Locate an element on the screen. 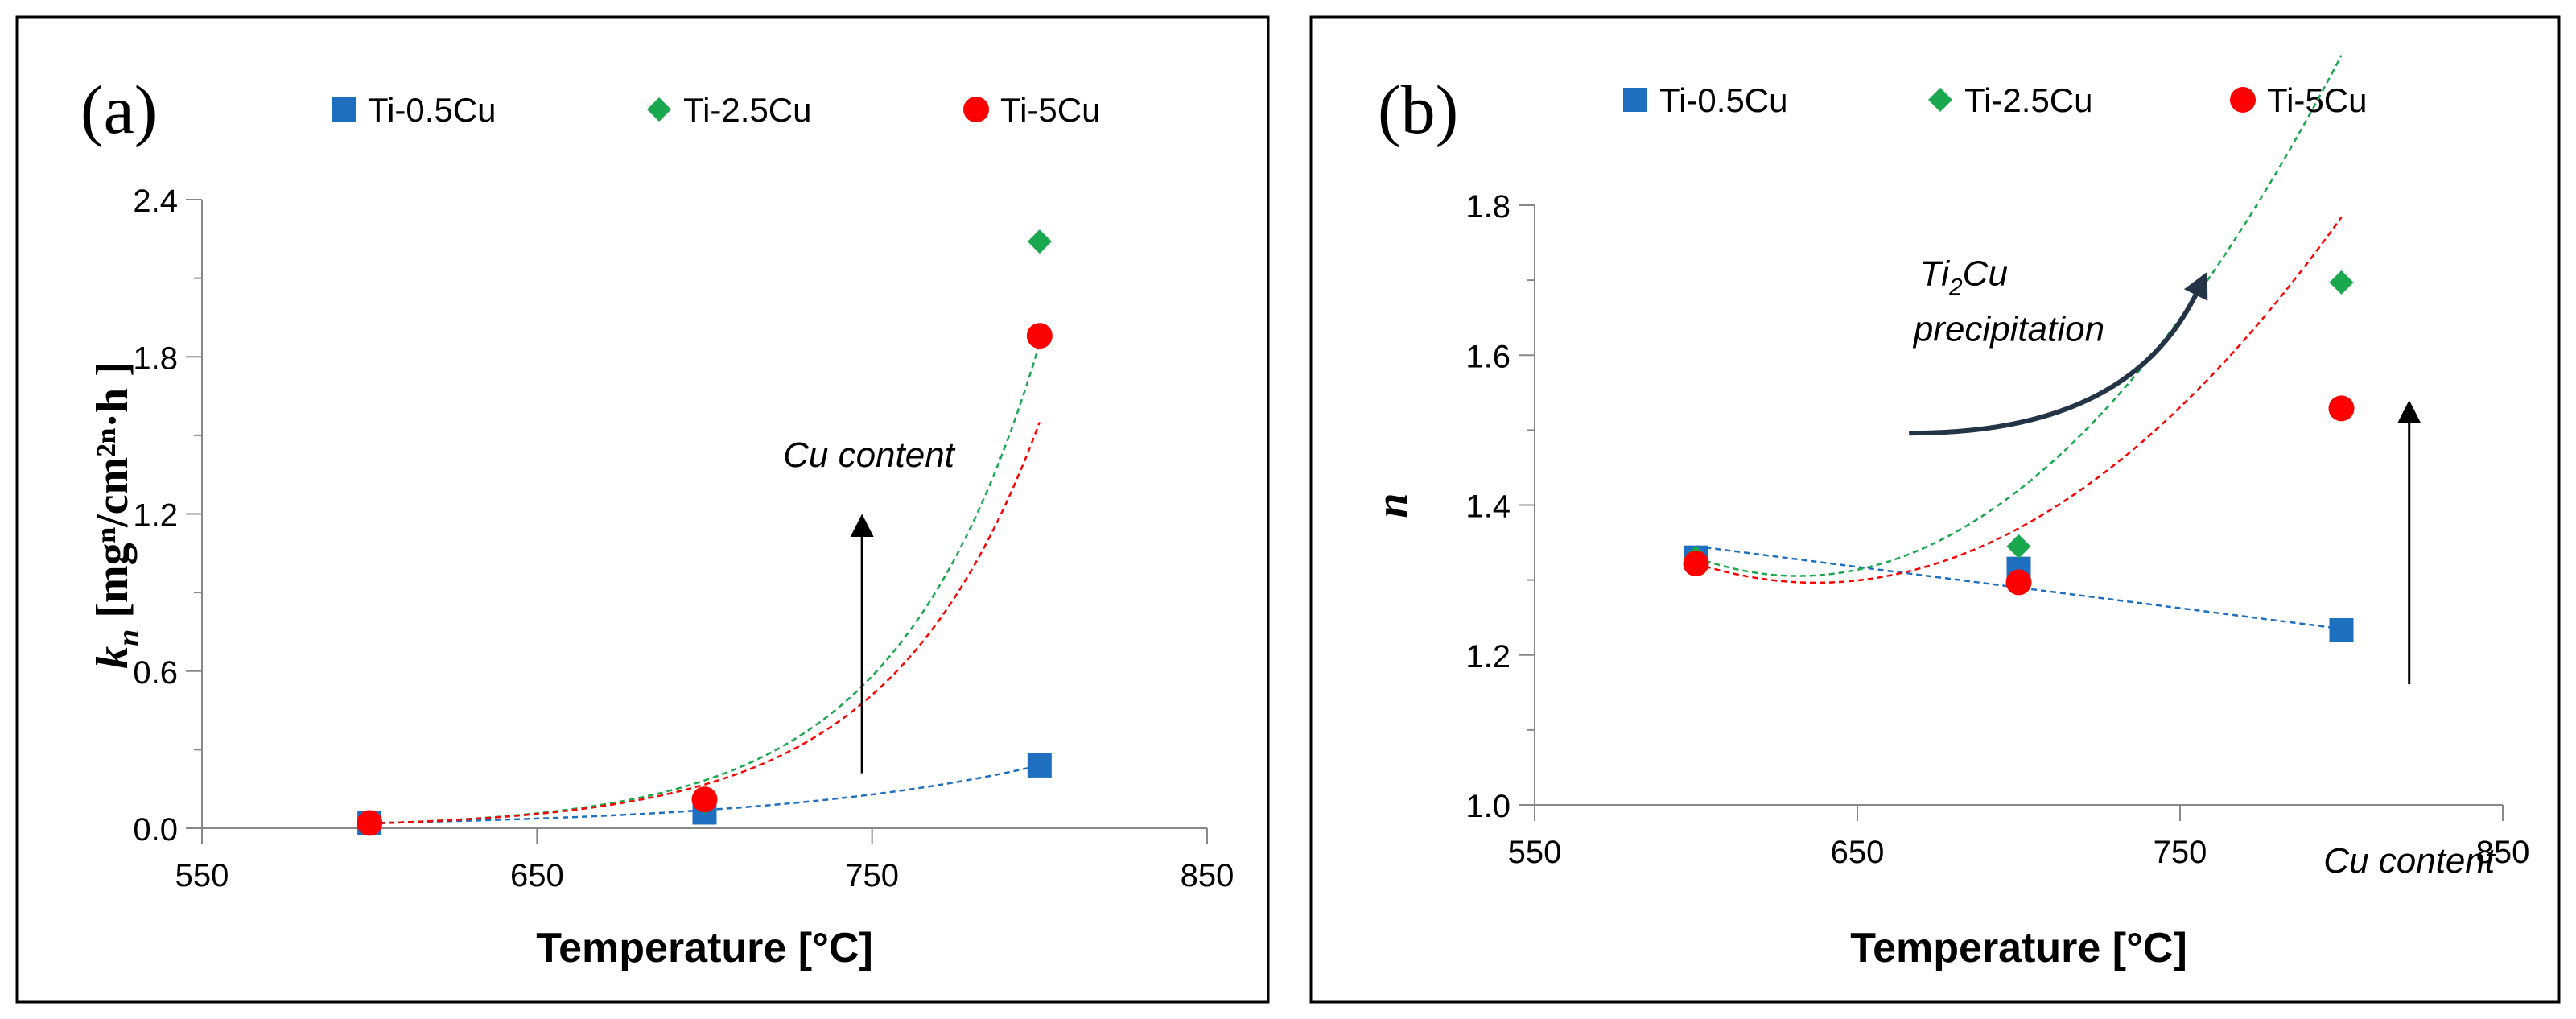 The image size is (2576, 1019). ti2cu-cu: Cu is located at coordinates (1985, 274).